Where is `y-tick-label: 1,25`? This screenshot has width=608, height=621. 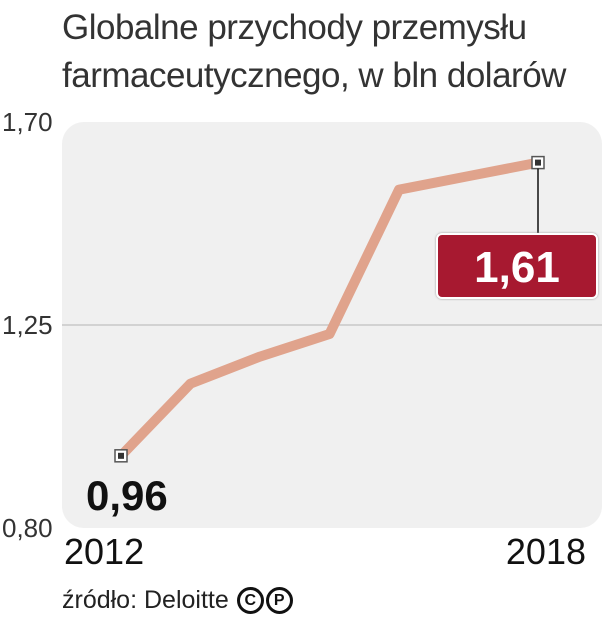
y-tick-label: 1,25 is located at coordinates (27, 325).